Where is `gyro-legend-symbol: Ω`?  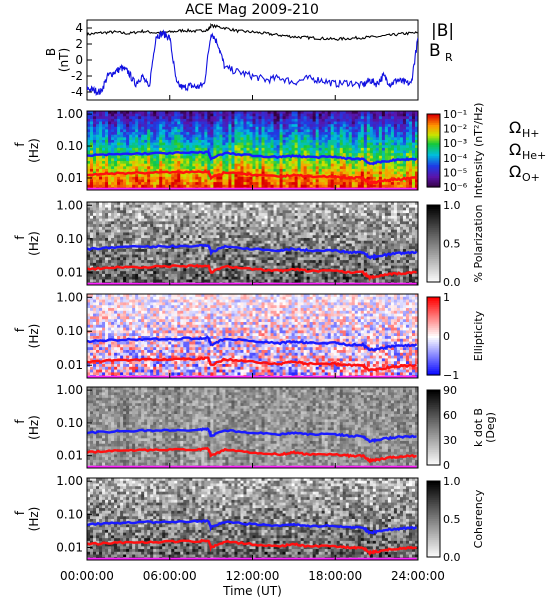 gyro-legend-symbol: Ω is located at coordinates (515, 149).